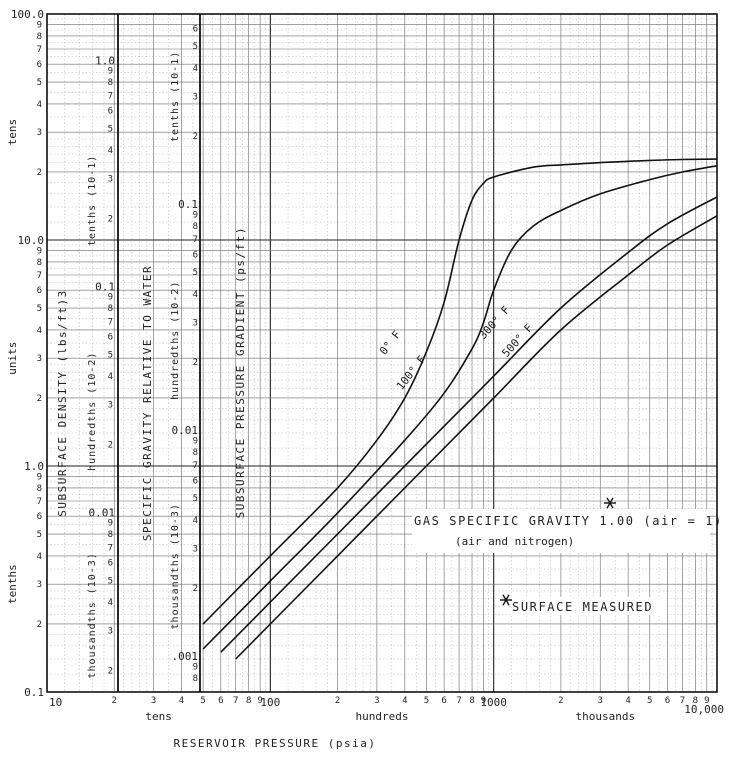 The image size is (750, 760). What do you see at coordinates (514, 541) in the screenshot?
I see `annotation-air-nitrogen: (air and nitrogen)` at bounding box center [514, 541].